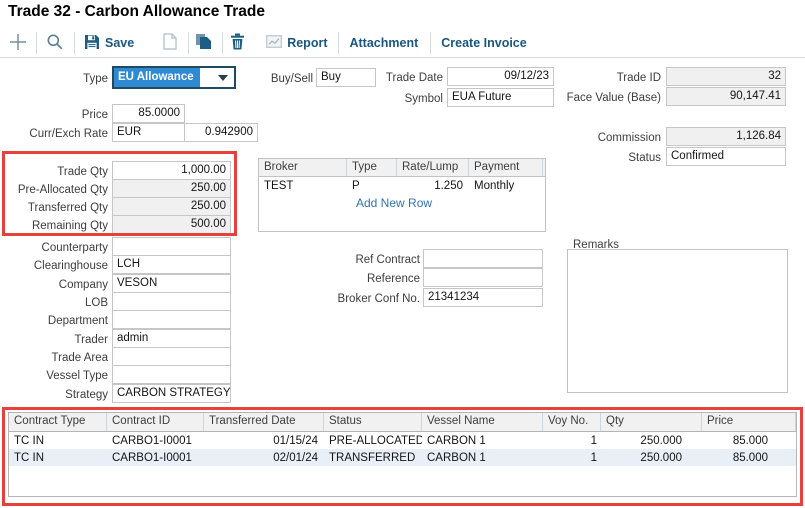 The height and width of the screenshot is (508, 805). What do you see at coordinates (494, 185) in the screenshot?
I see `broker-cell: Monthly` at bounding box center [494, 185].